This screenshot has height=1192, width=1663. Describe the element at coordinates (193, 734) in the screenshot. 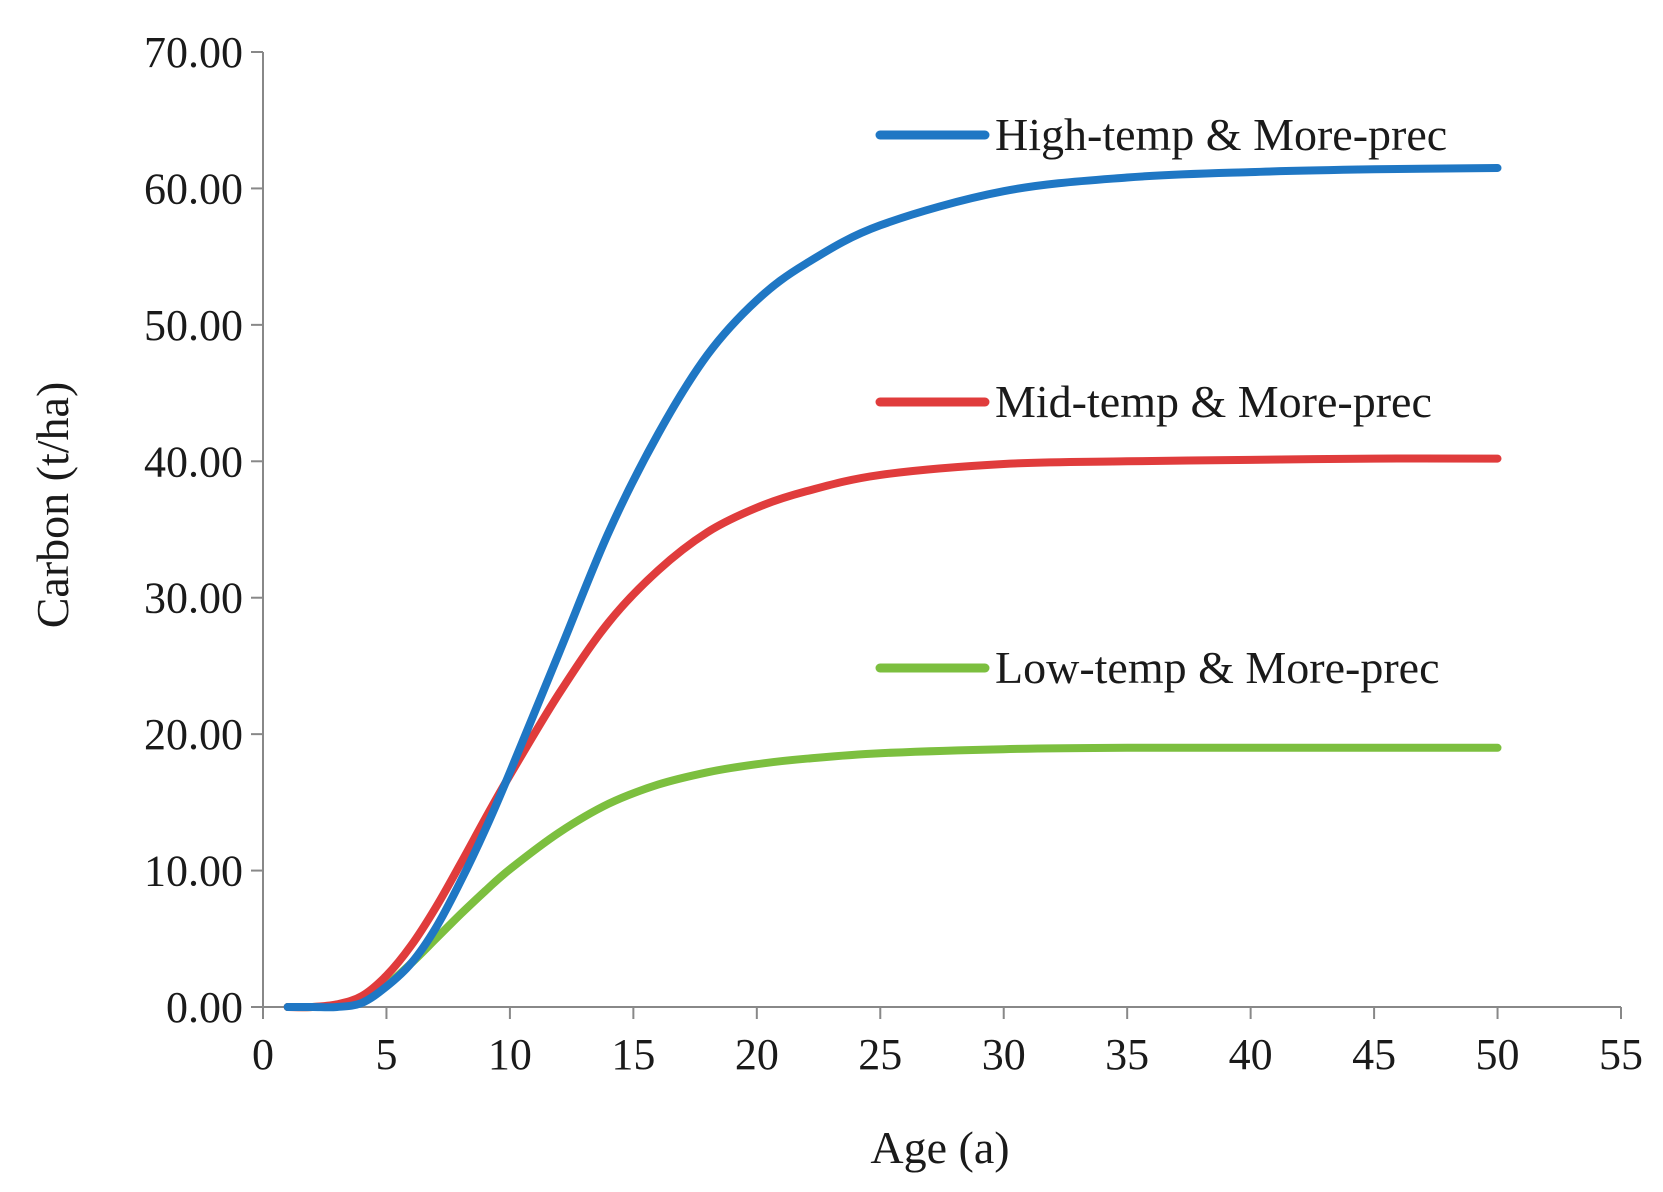

I see `y-tick-label: 20.00` at that location.